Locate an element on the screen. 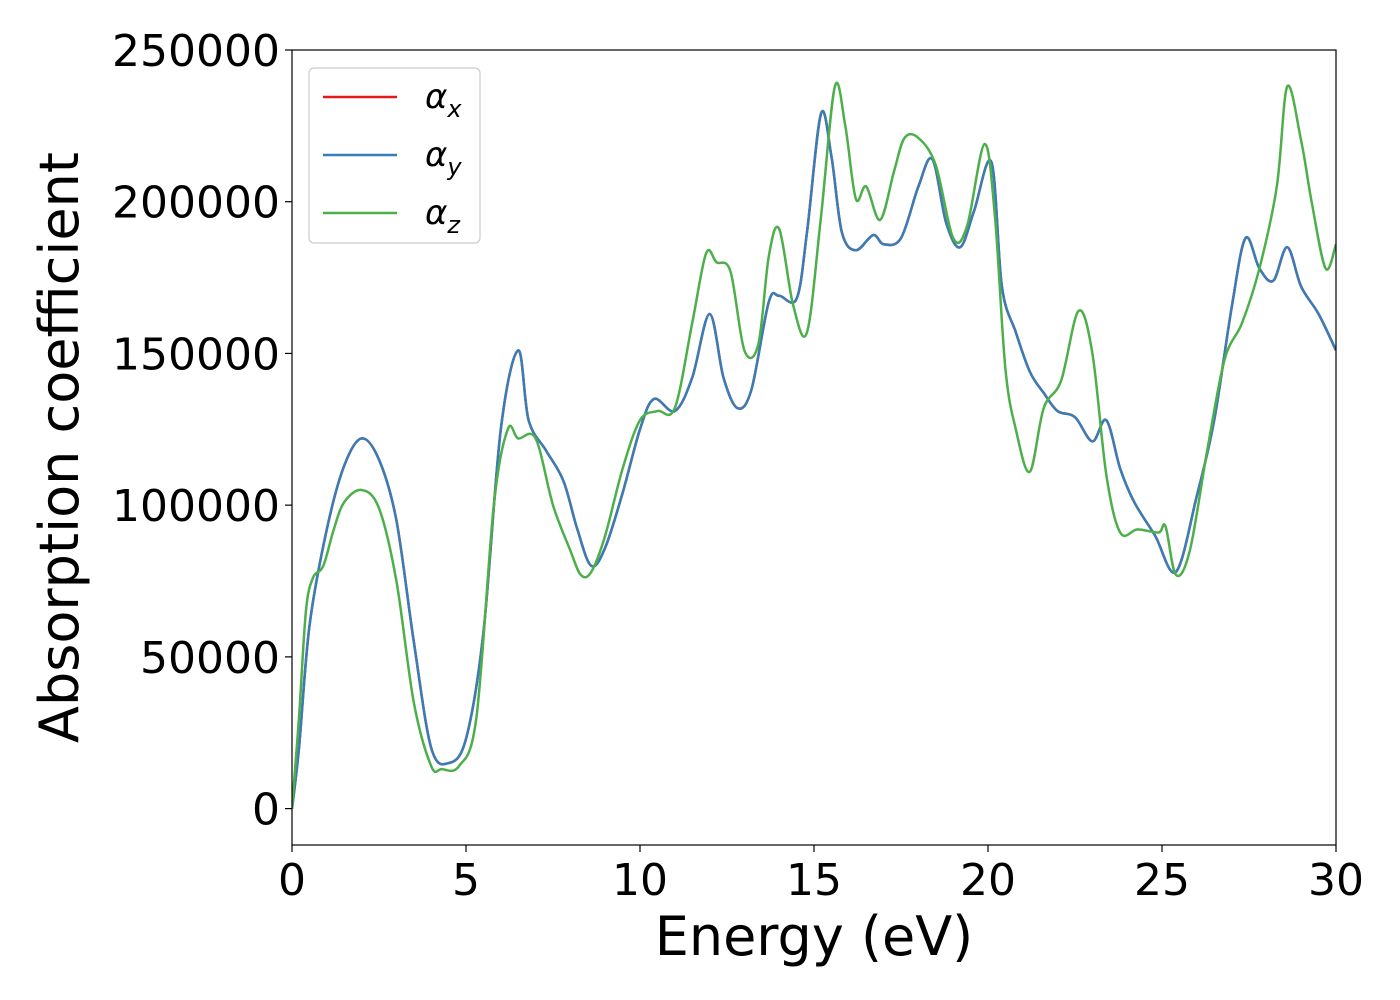 Image resolution: width=1400 pixels, height=1000 pixels. x-tick-label: 0 is located at coordinates (292, 880).